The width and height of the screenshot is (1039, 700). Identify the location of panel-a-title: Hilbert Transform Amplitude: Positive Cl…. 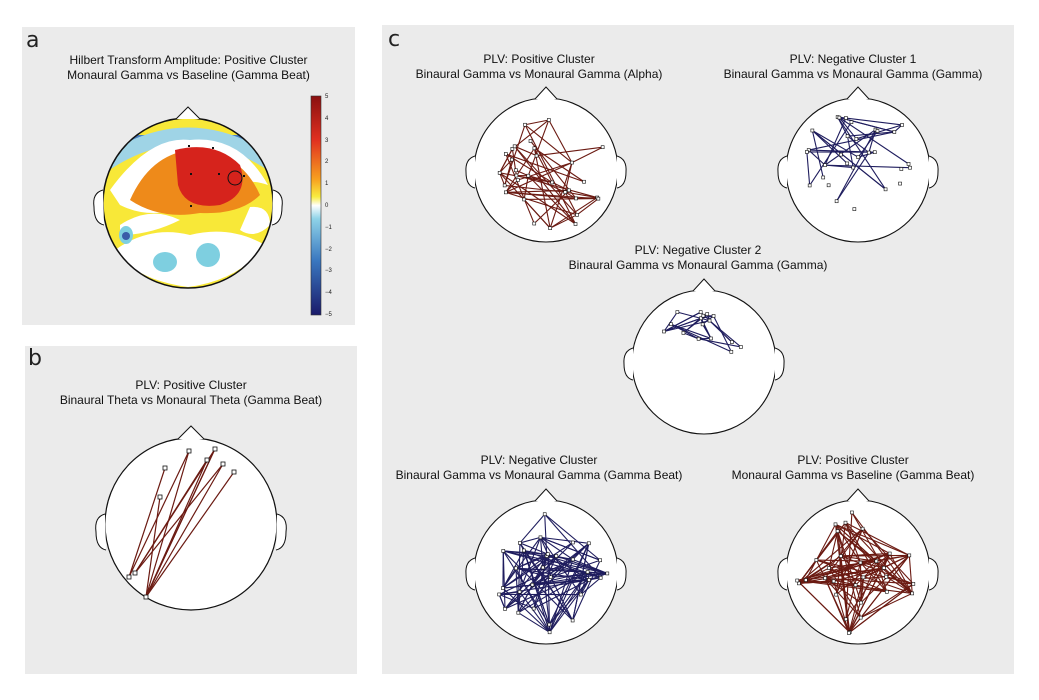
(188, 68).